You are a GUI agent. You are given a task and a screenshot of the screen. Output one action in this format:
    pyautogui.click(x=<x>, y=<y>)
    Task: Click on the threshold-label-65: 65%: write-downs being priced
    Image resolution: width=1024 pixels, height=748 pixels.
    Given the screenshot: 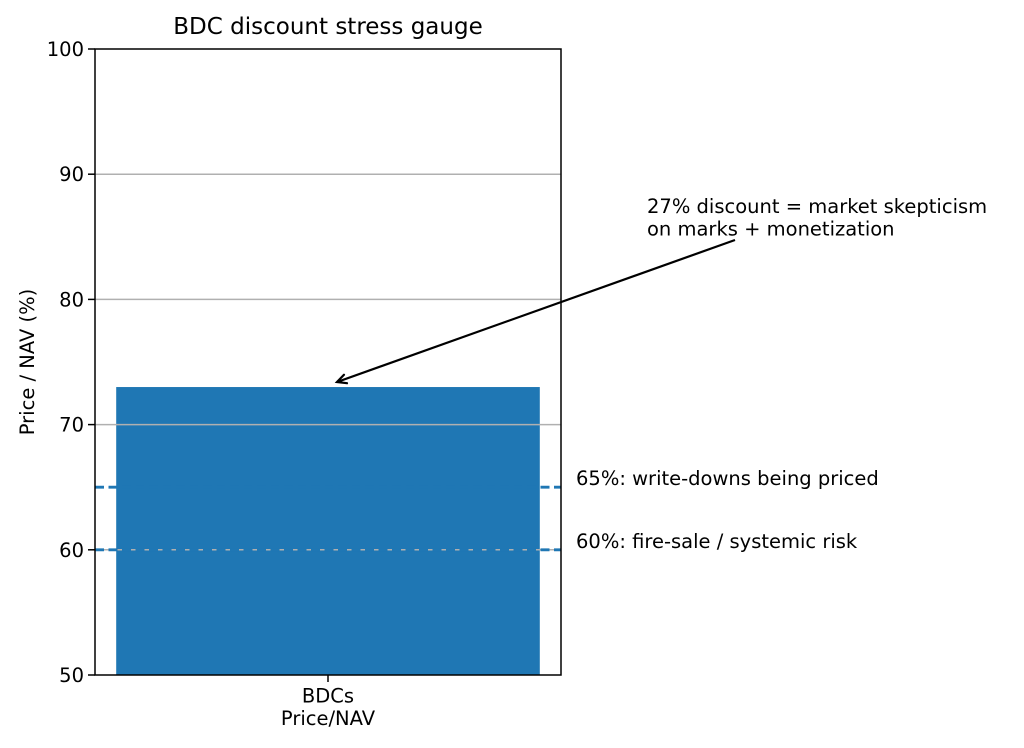 What is the action you would take?
    pyautogui.click(x=727, y=478)
    